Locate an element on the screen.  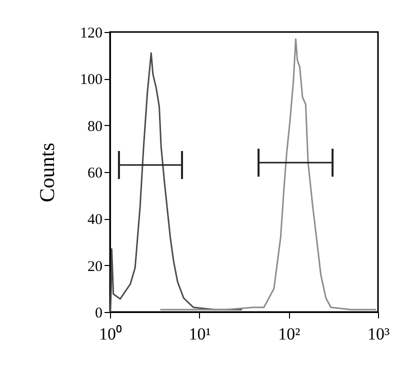
y-tick-label: 80 is located at coordinates (95, 126).